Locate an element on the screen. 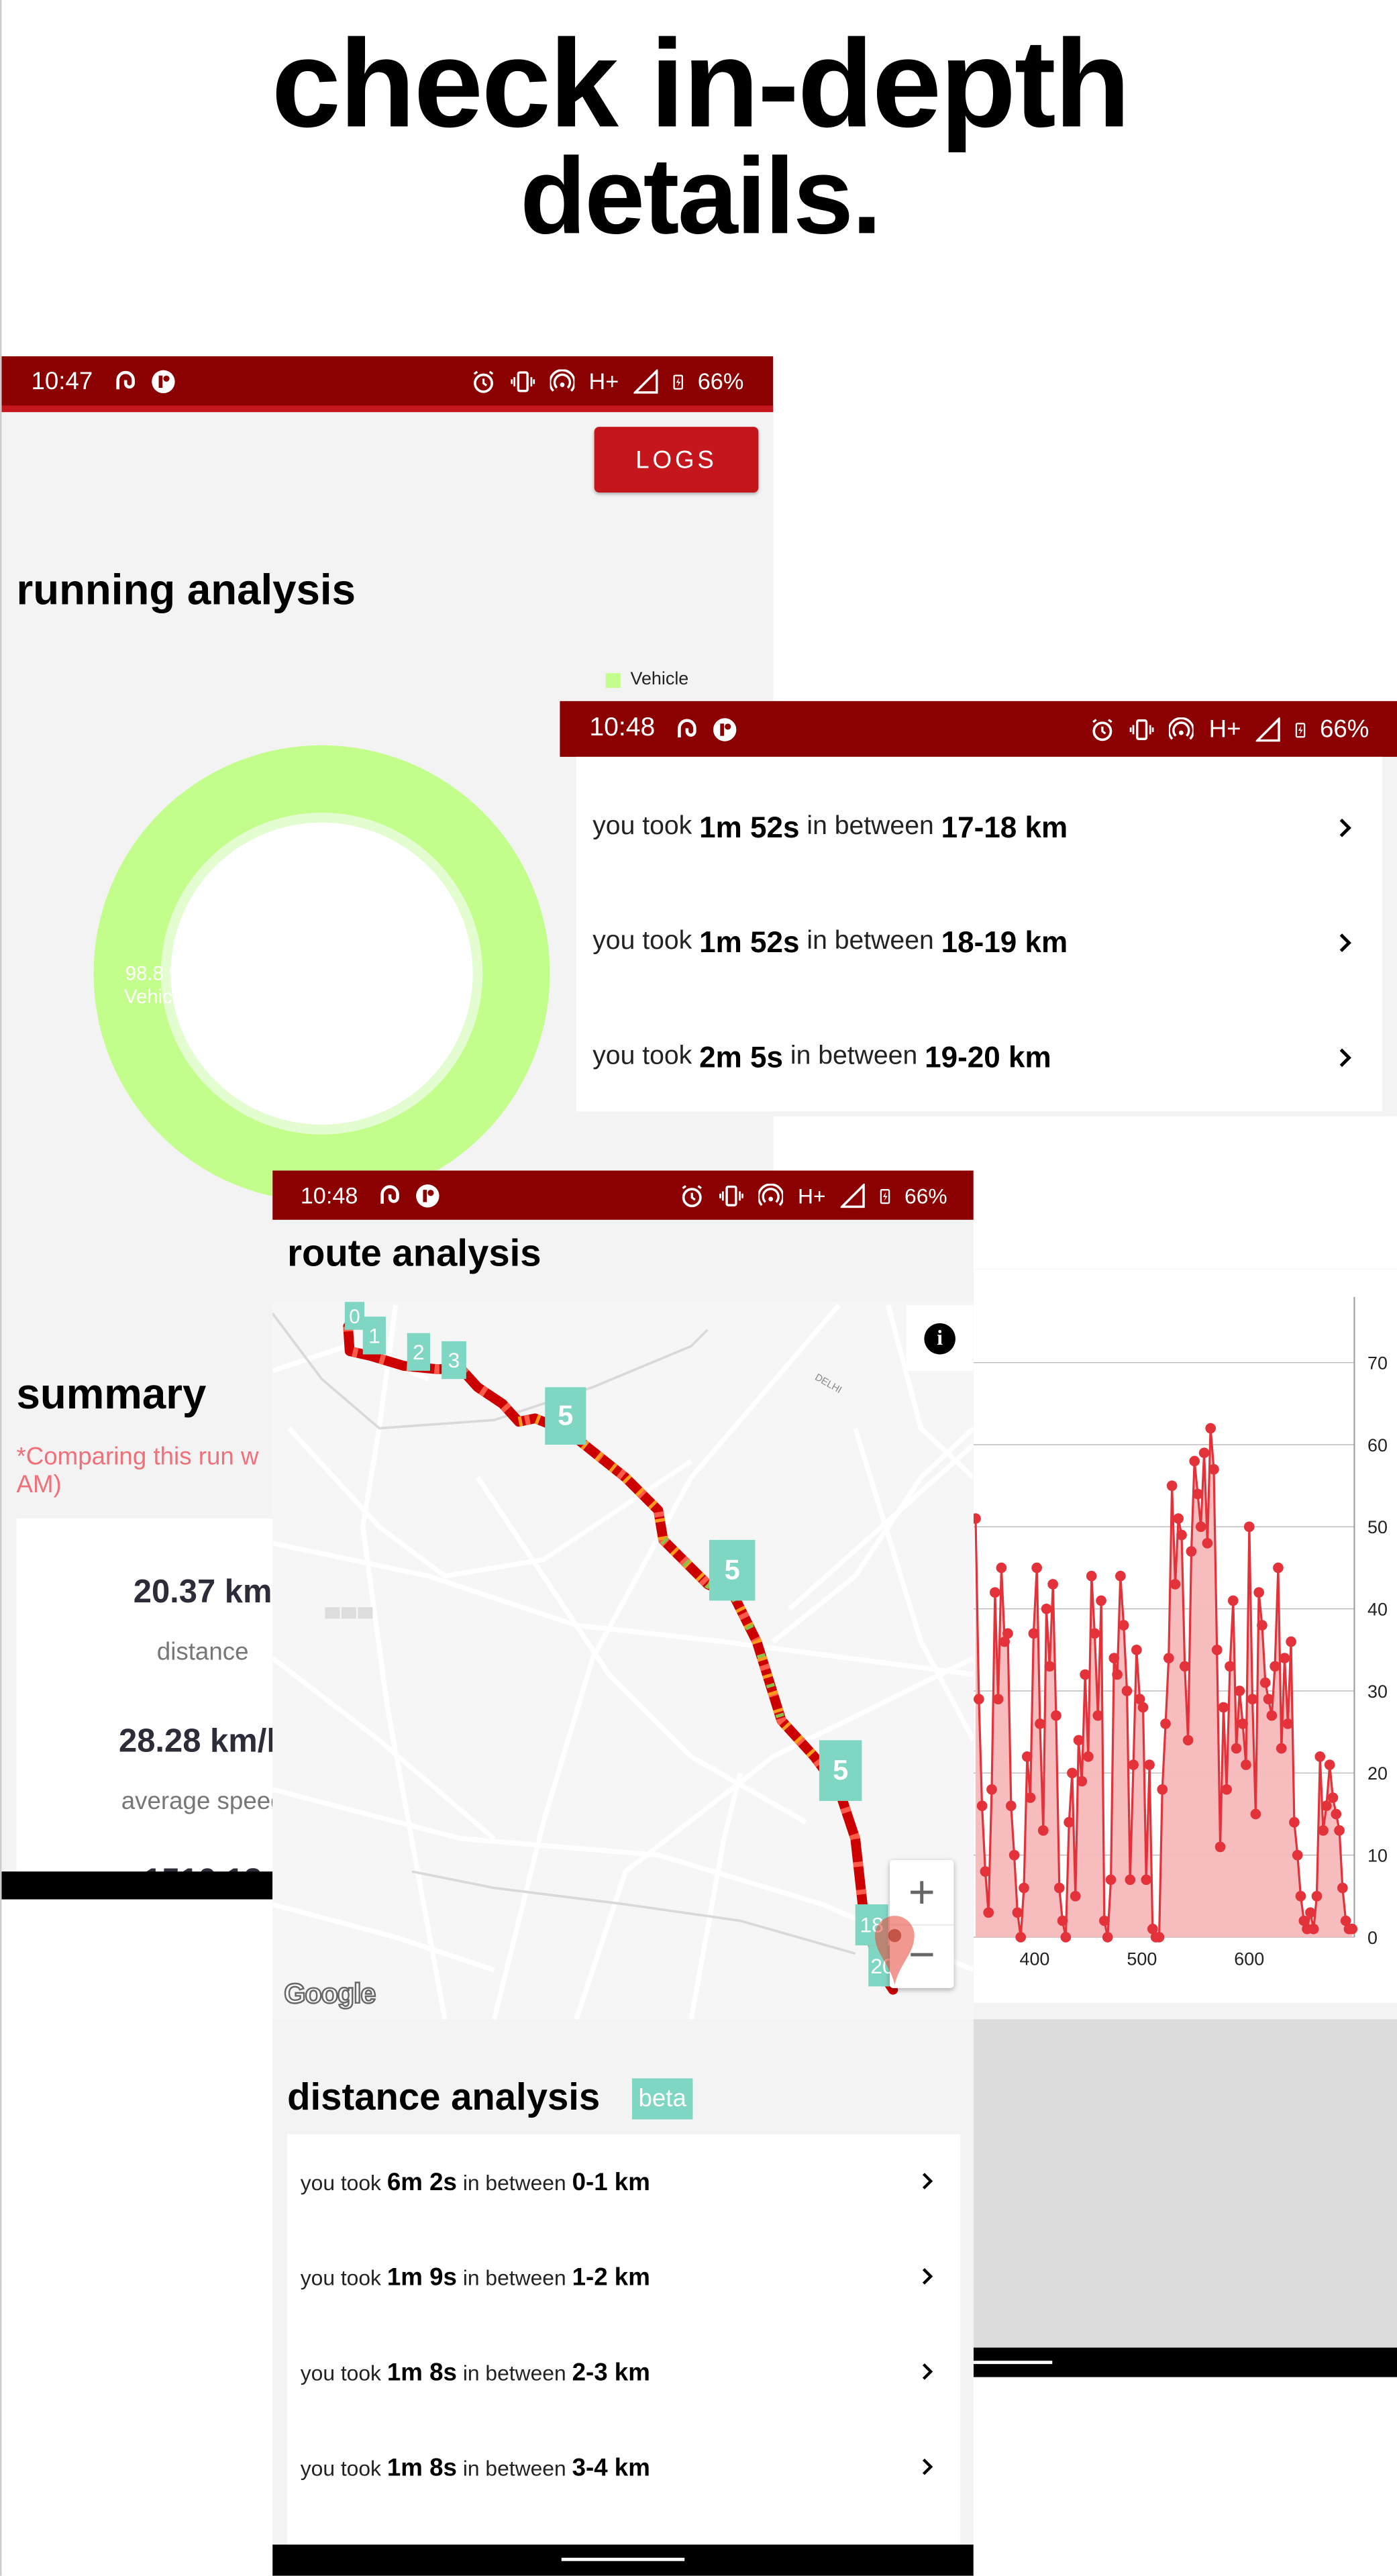 Image resolution: width=1397 pixels, height=2576 pixels. map-rail-lines is located at coordinates (564, 1633).